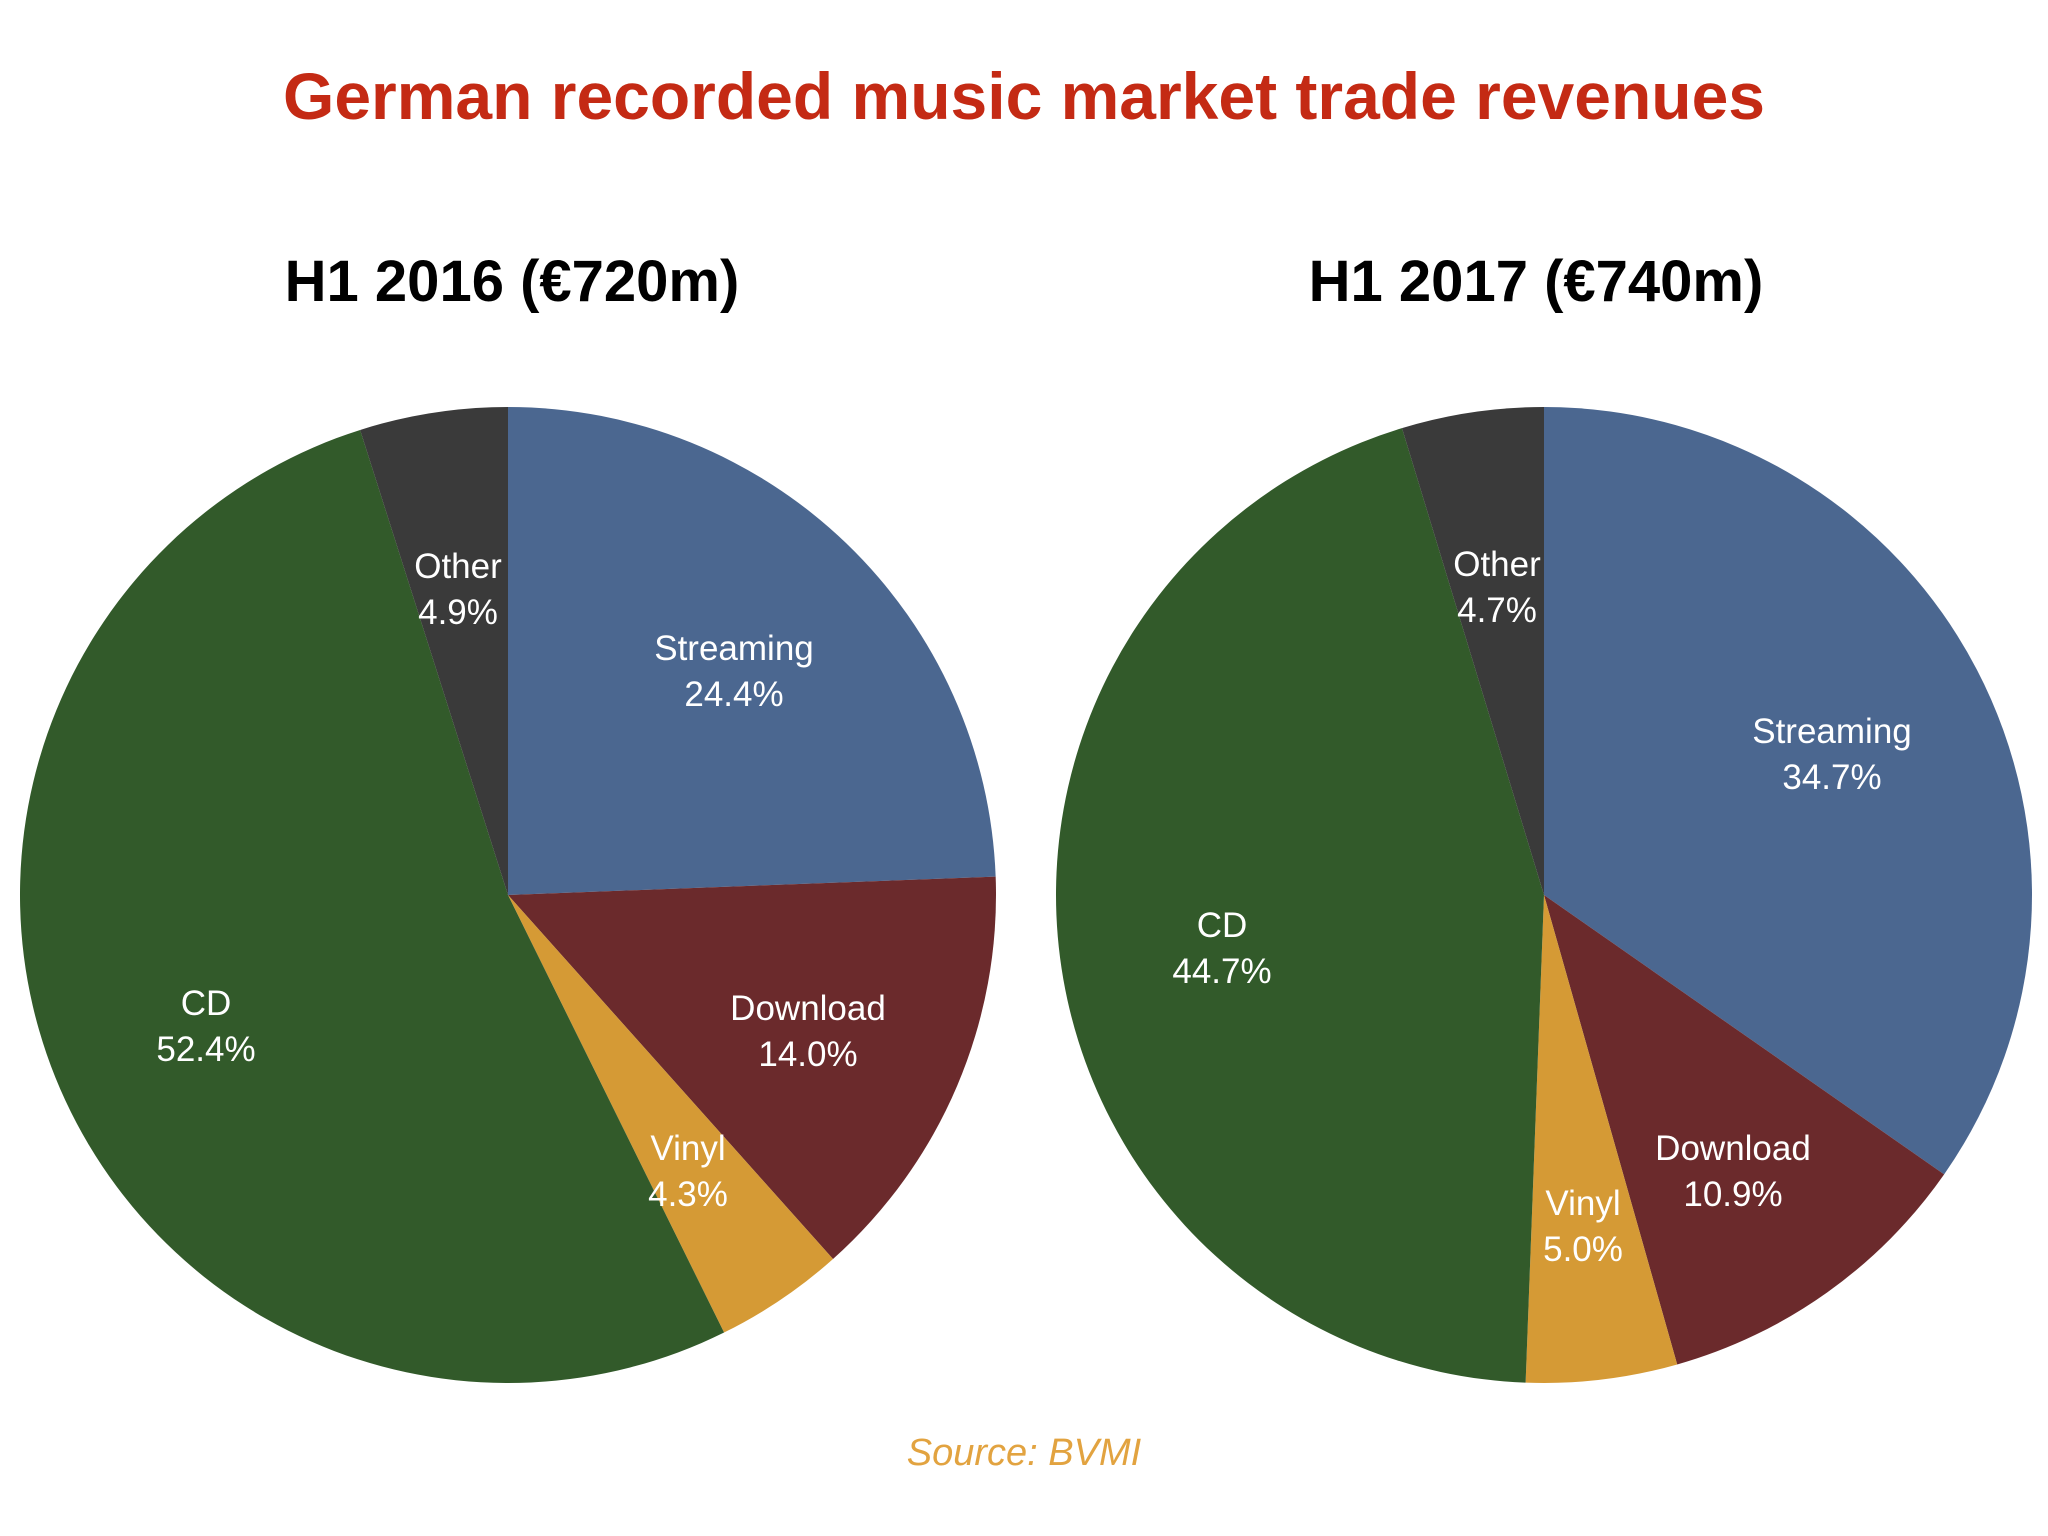 This screenshot has width=2048, height=1536. I want to click on slice-value-other: 4.9%, so click(458, 612).